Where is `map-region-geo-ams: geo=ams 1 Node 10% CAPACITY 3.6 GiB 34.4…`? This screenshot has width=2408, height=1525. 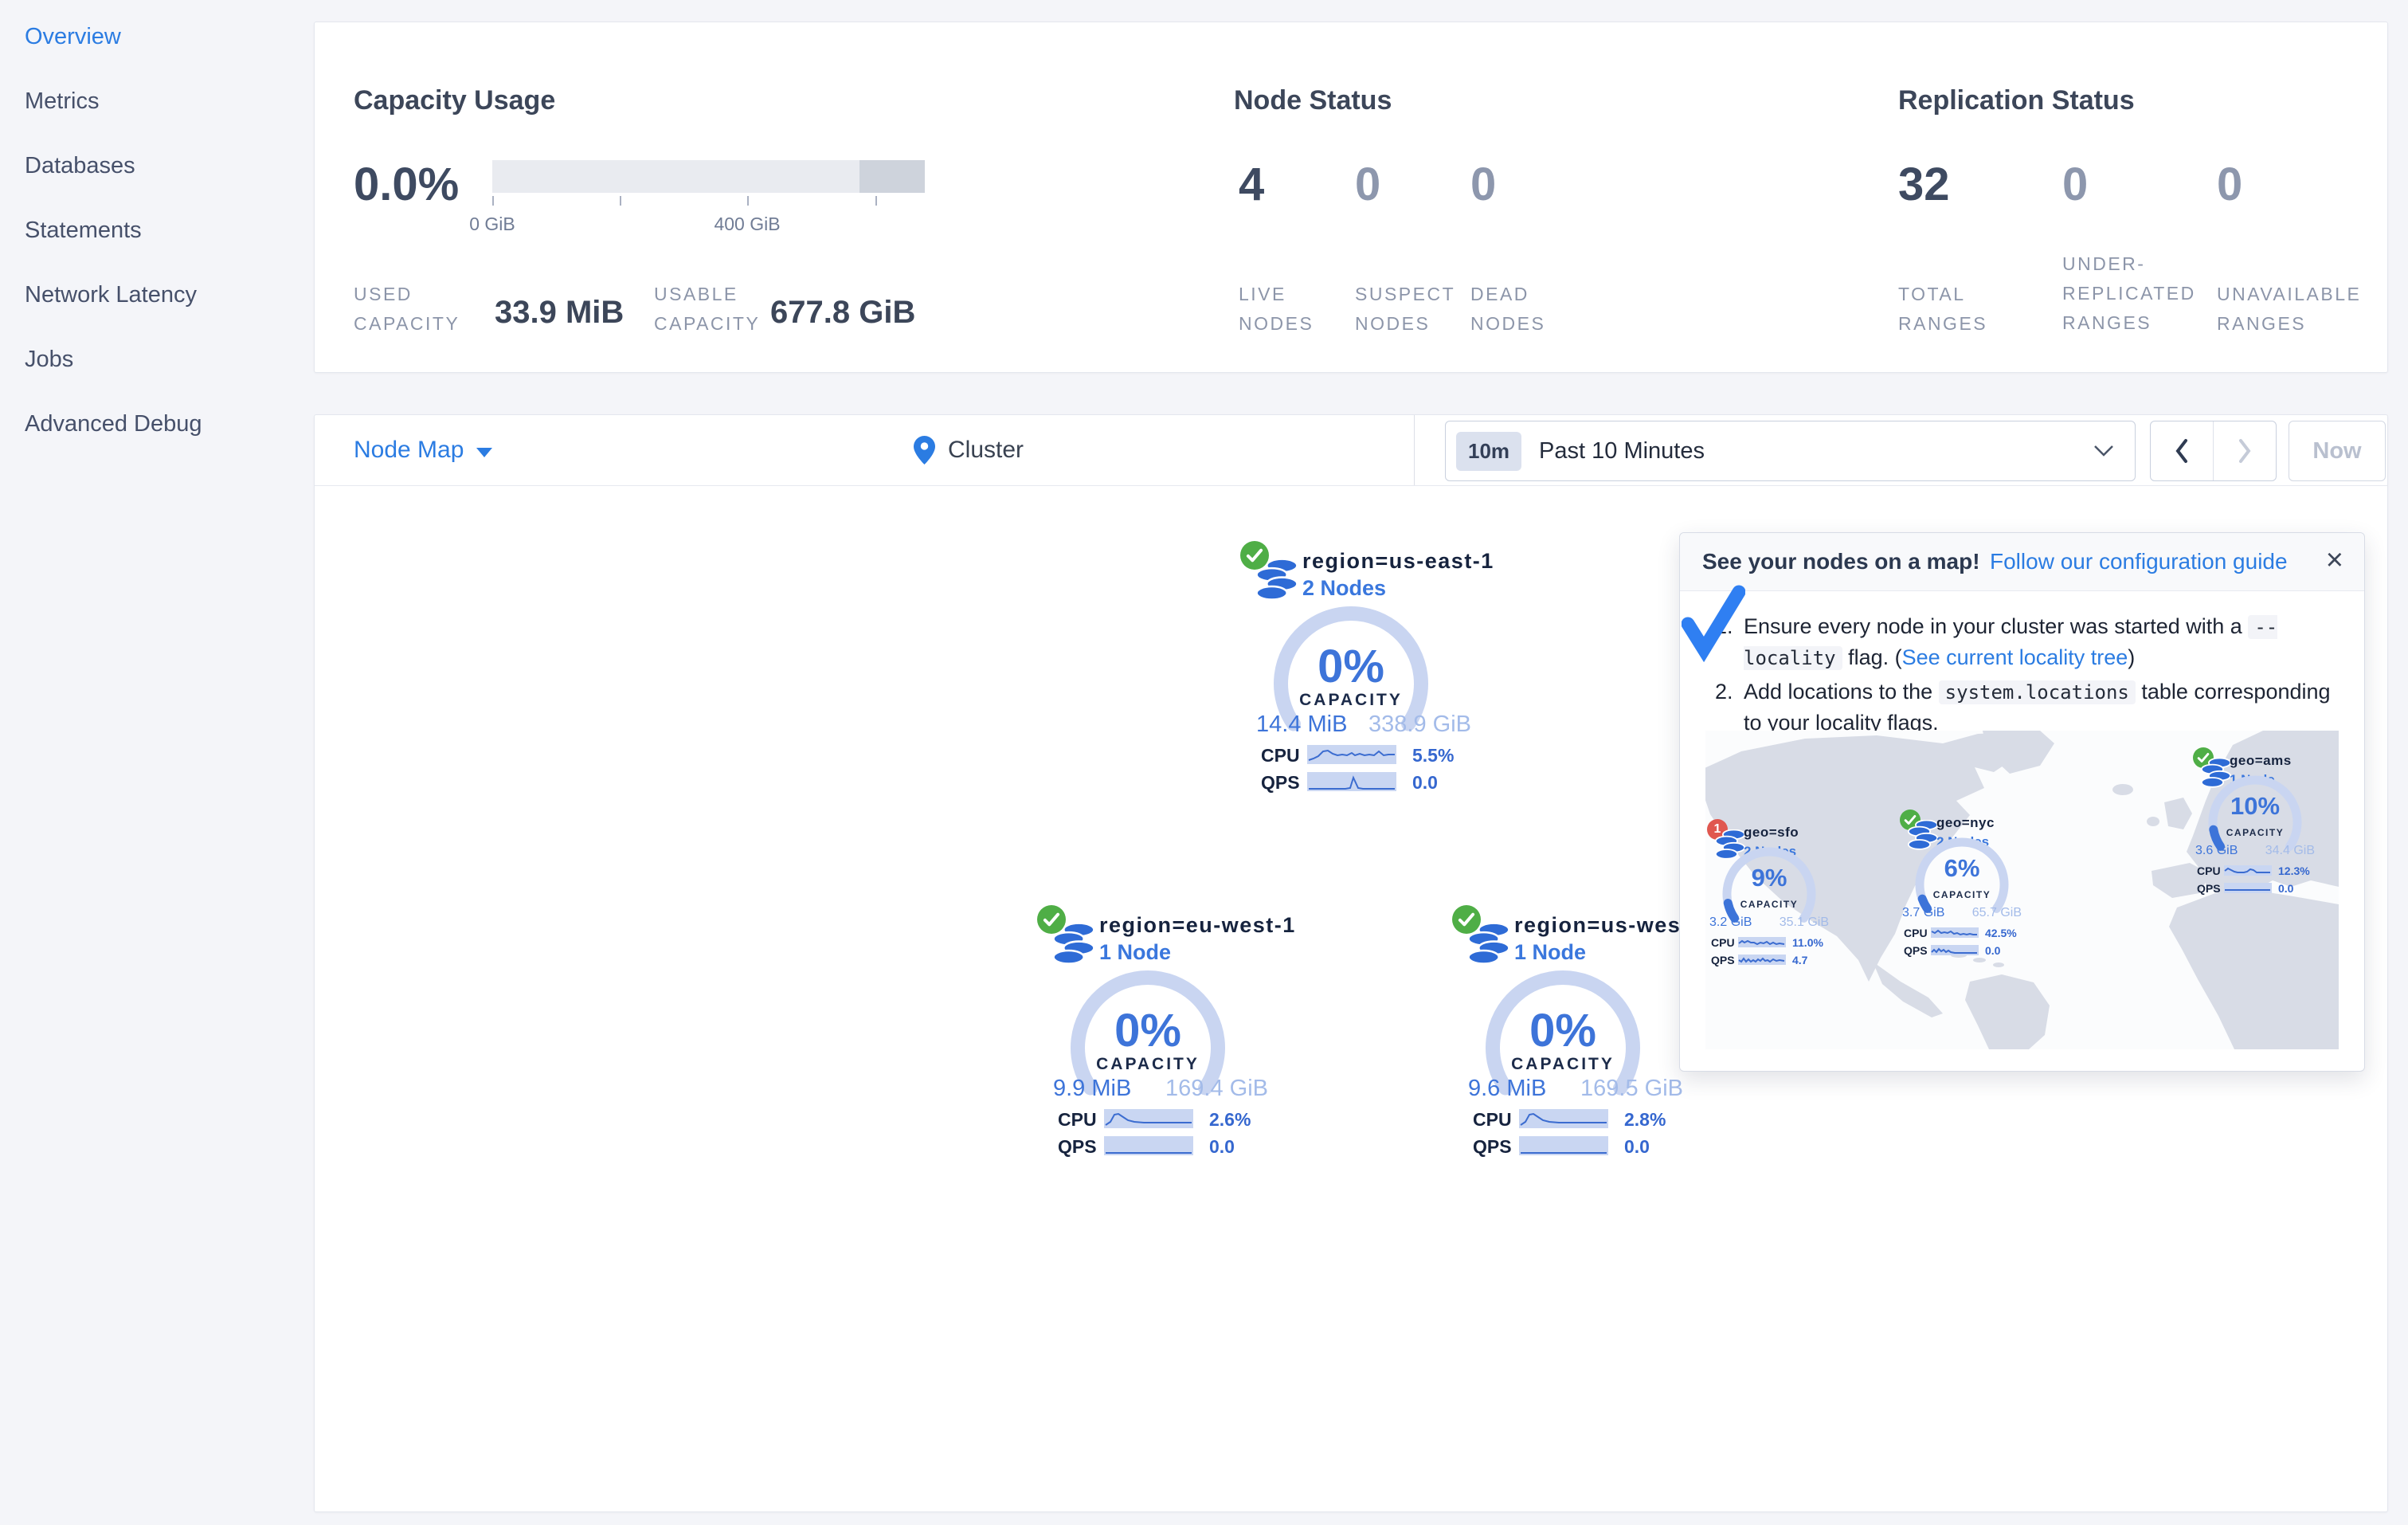
map-region-geo-ams: geo=ams 1 Node 10% CAPACITY 3.6 GiB 34.4… is located at coordinates (2255, 825).